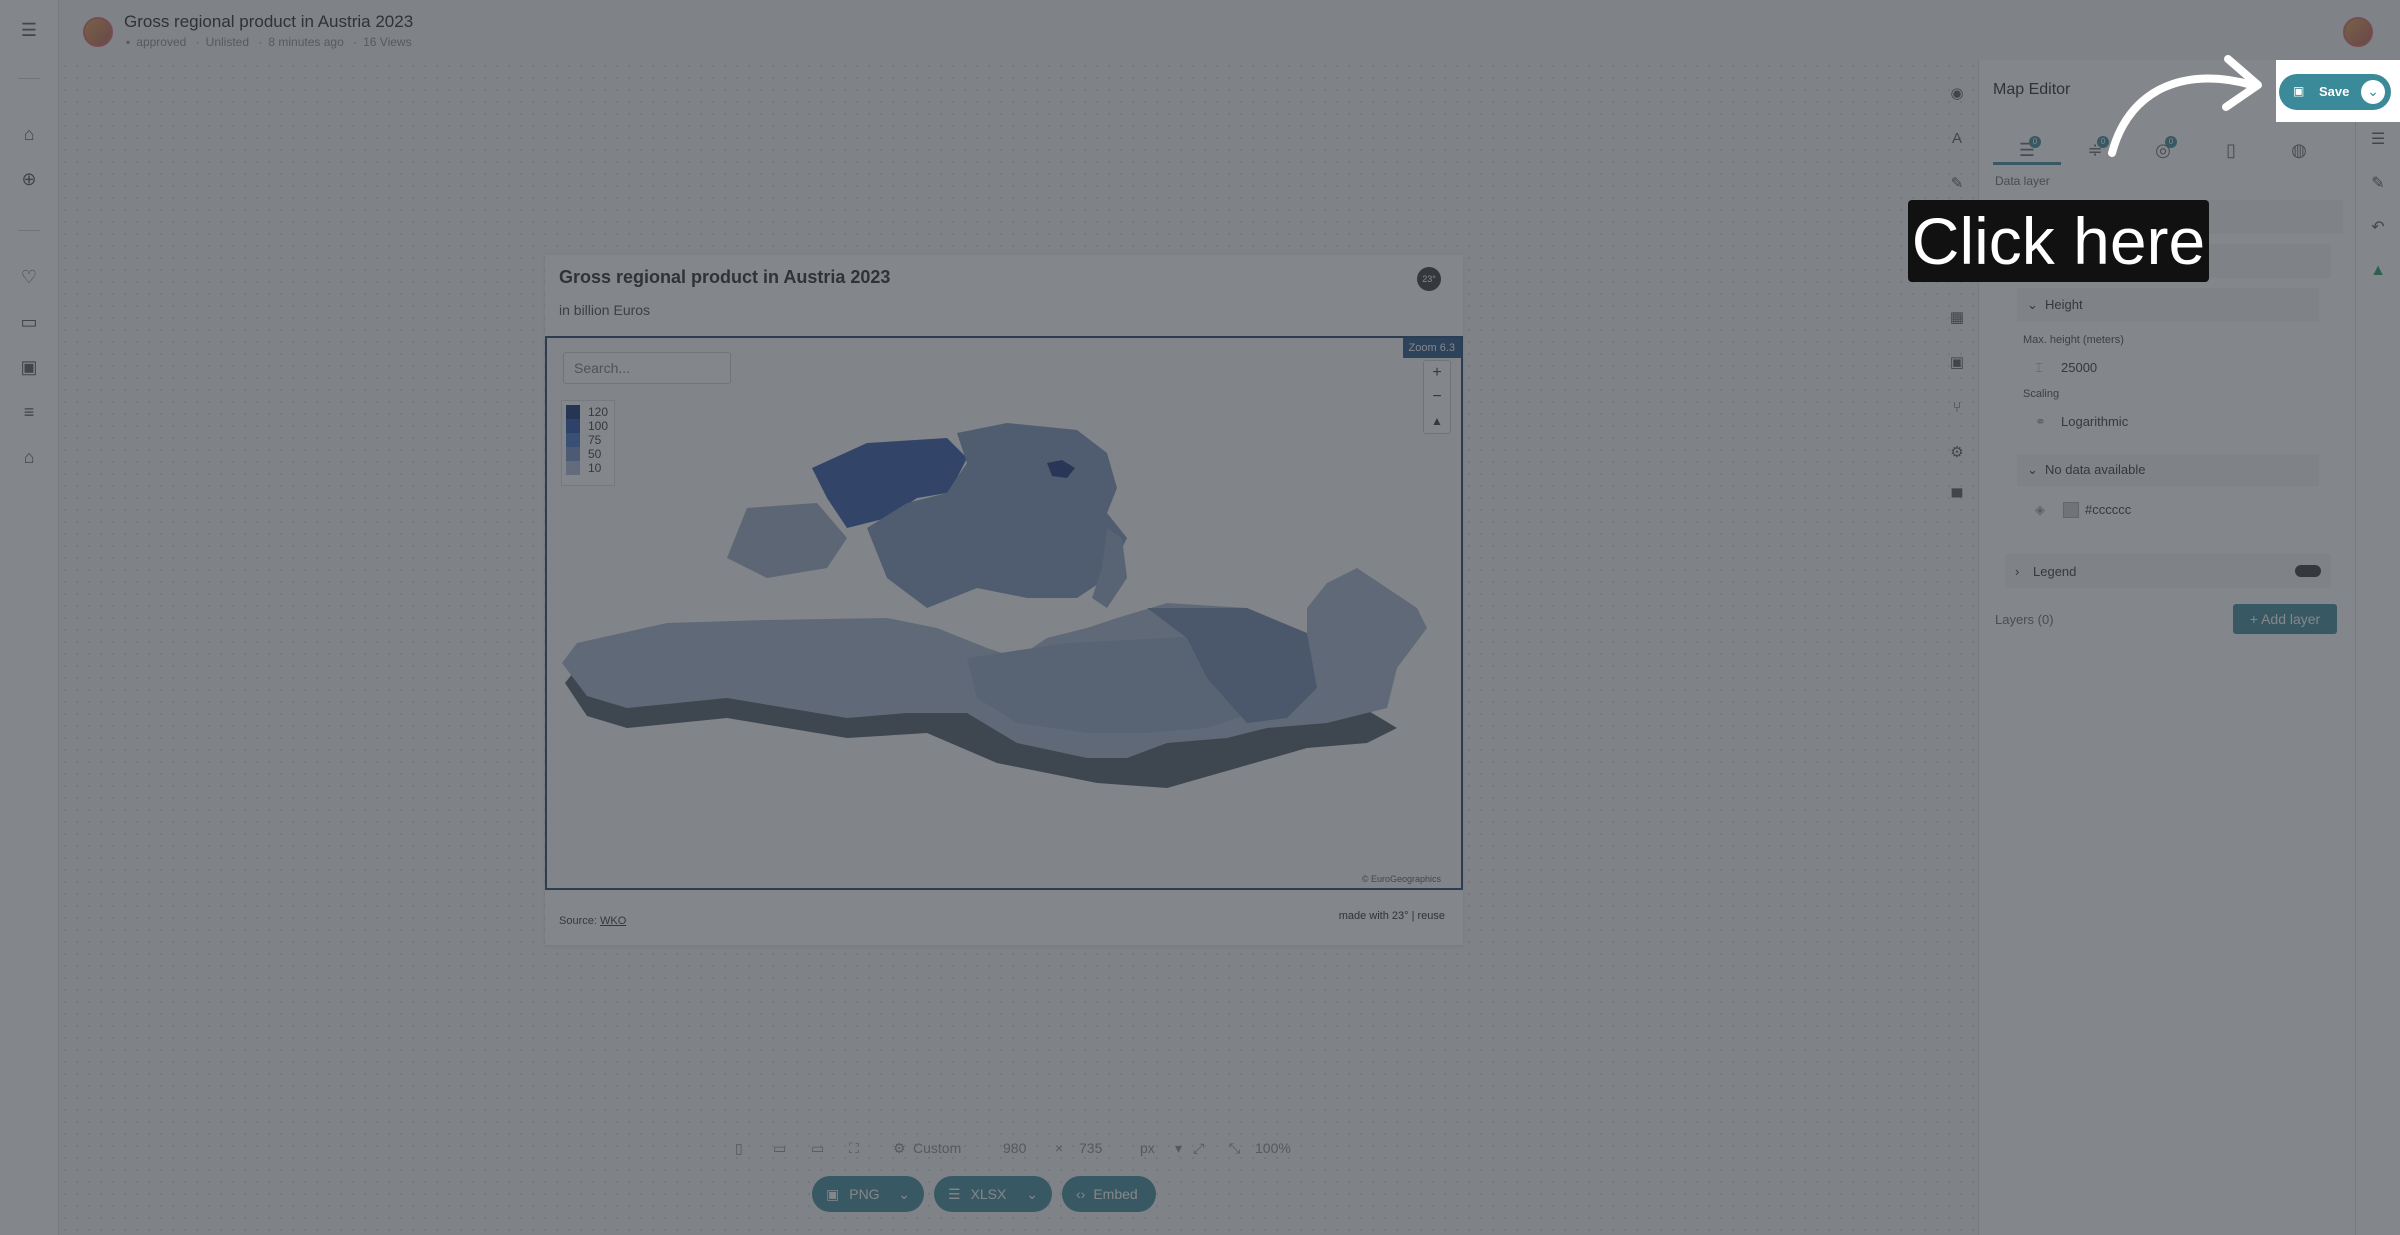  I want to click on max-height-label: Max. height (meters), so click(2073, 340).